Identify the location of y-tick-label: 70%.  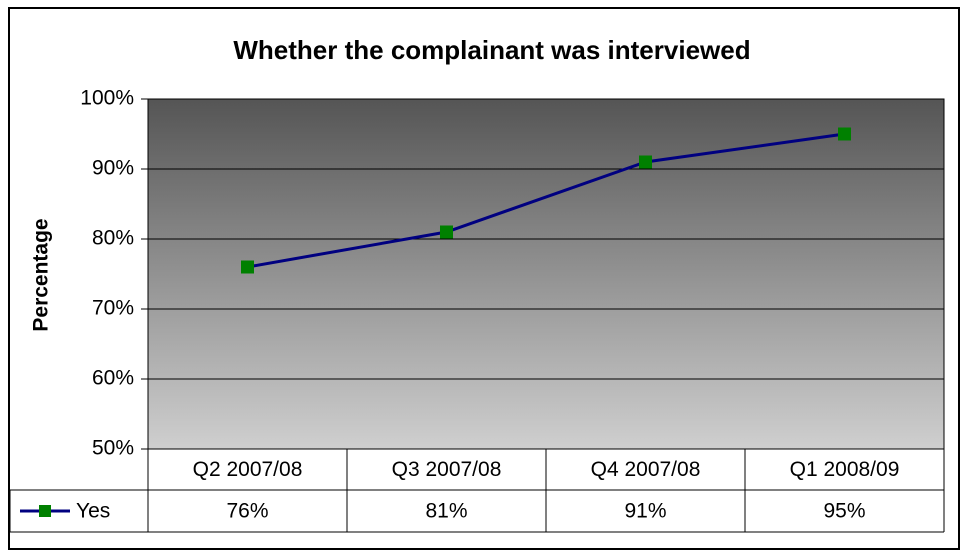
(113, 308).